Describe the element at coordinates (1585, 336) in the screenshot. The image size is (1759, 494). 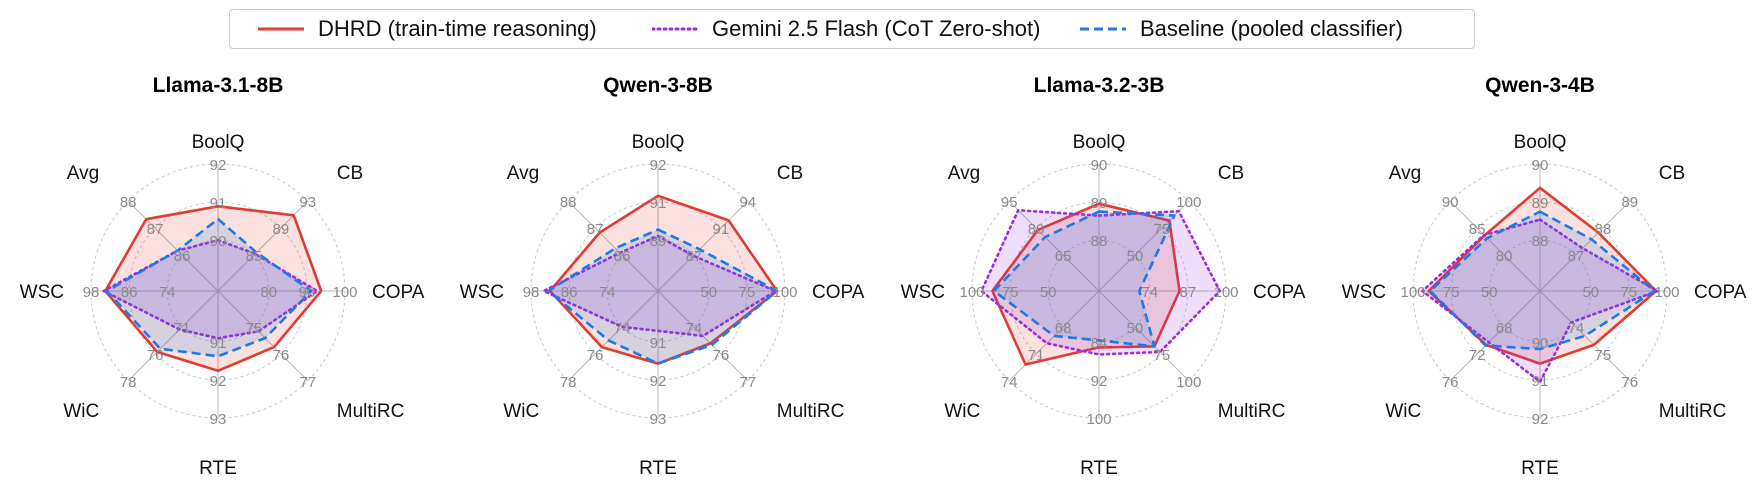
I see `spoke-multirc` at that location.